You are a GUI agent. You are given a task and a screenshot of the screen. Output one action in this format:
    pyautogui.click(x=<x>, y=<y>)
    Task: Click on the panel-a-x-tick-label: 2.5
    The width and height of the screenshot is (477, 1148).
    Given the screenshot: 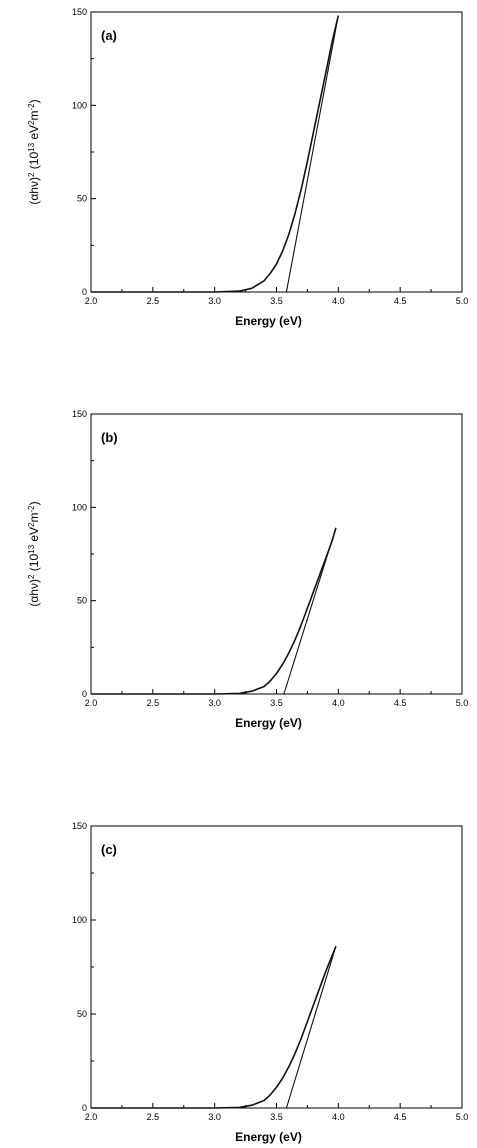 What is the action you would take?
    pyautogui.click(x=153, y=301)
    